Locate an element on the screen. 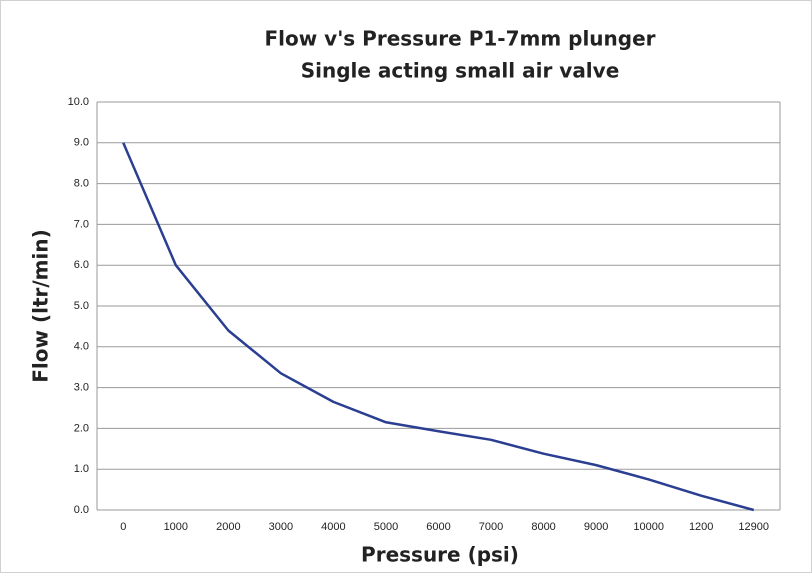 The image size is (812, 573). x-tick-label: 1000 is located at coordinates (176, 527).